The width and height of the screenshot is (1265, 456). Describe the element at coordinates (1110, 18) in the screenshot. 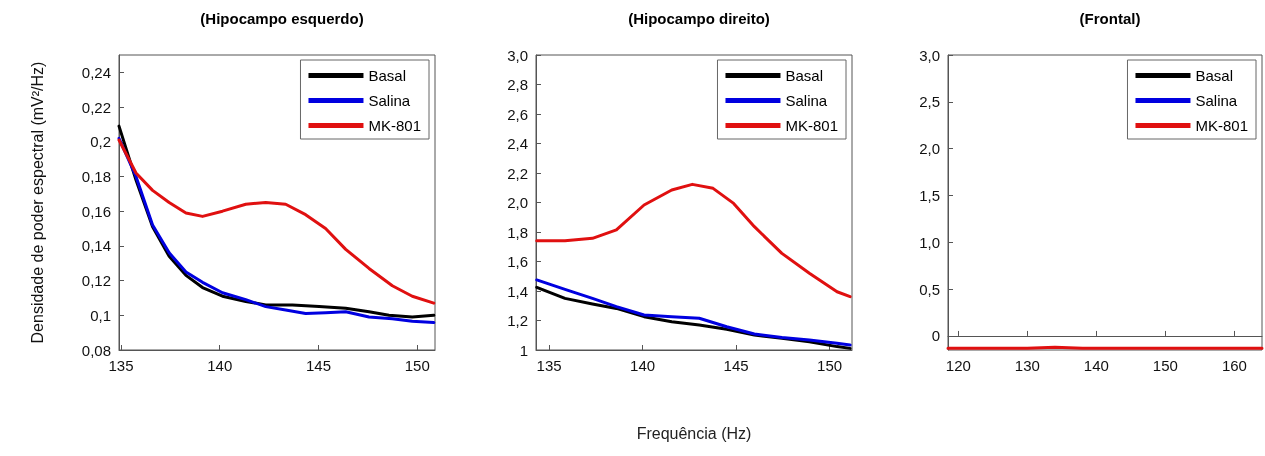

I see `chart-title: (Frontal)` at that location.